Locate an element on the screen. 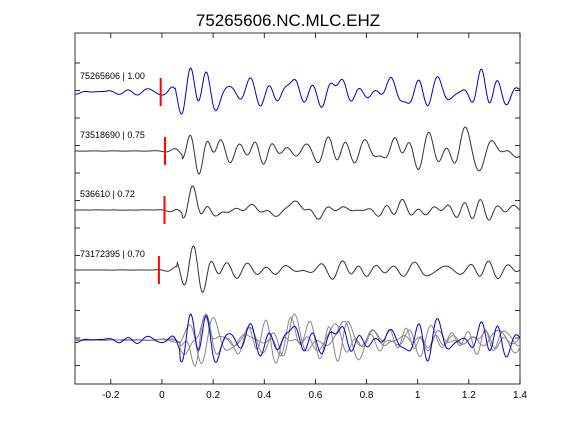 The width and height of the screenshot is (576, 432). x-tick-label: -0.2 is located at coordinates (111, 395).